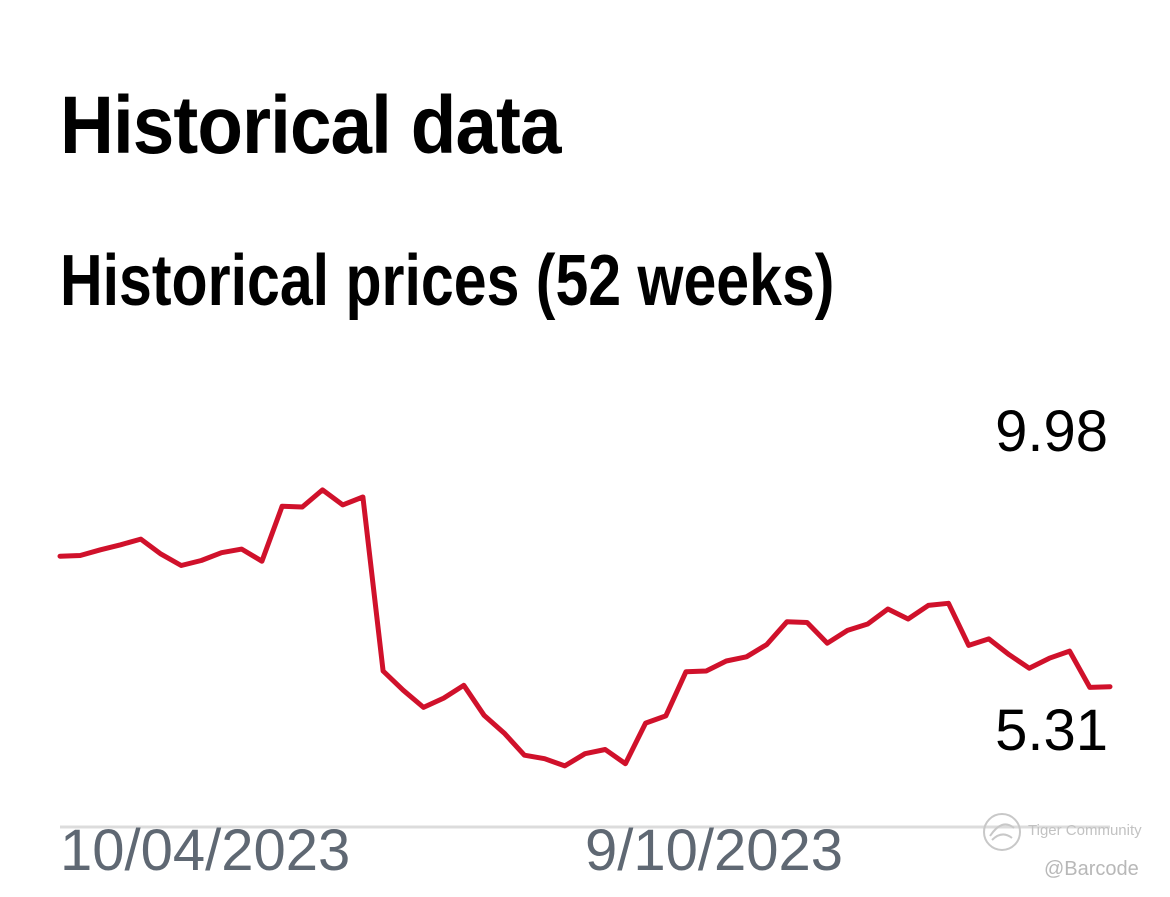 This screenshot has width=1170, height=897. Describe the element at coordinates (447, 281) in the screenshot. I see `chart-subtitle: Historical prices (52 weeks)` at that location.